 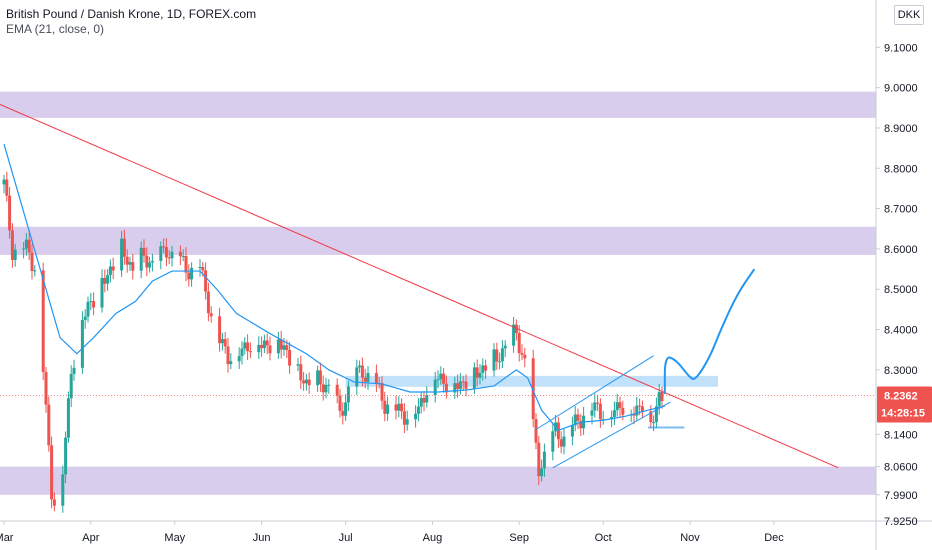 I want to click on y-tick-label: 8.1400, so click(x=901, y=435).